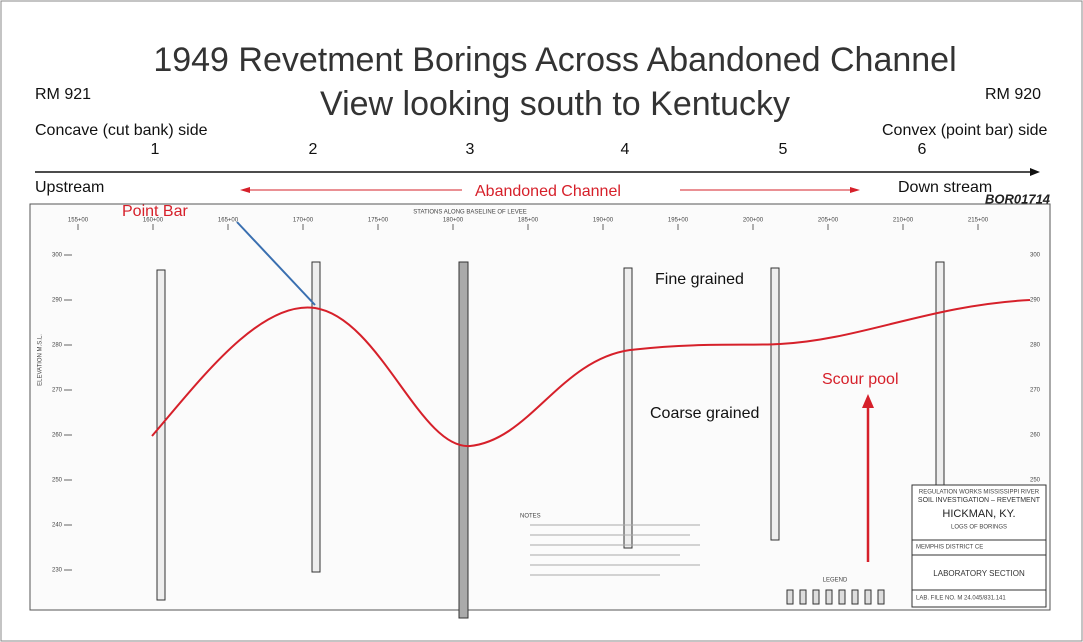 The image size is (1083, 642). Describe the element at coordinates (548, 191) in the screenshot. I see `abandoned-channel: Abandoned Channel` at that location.